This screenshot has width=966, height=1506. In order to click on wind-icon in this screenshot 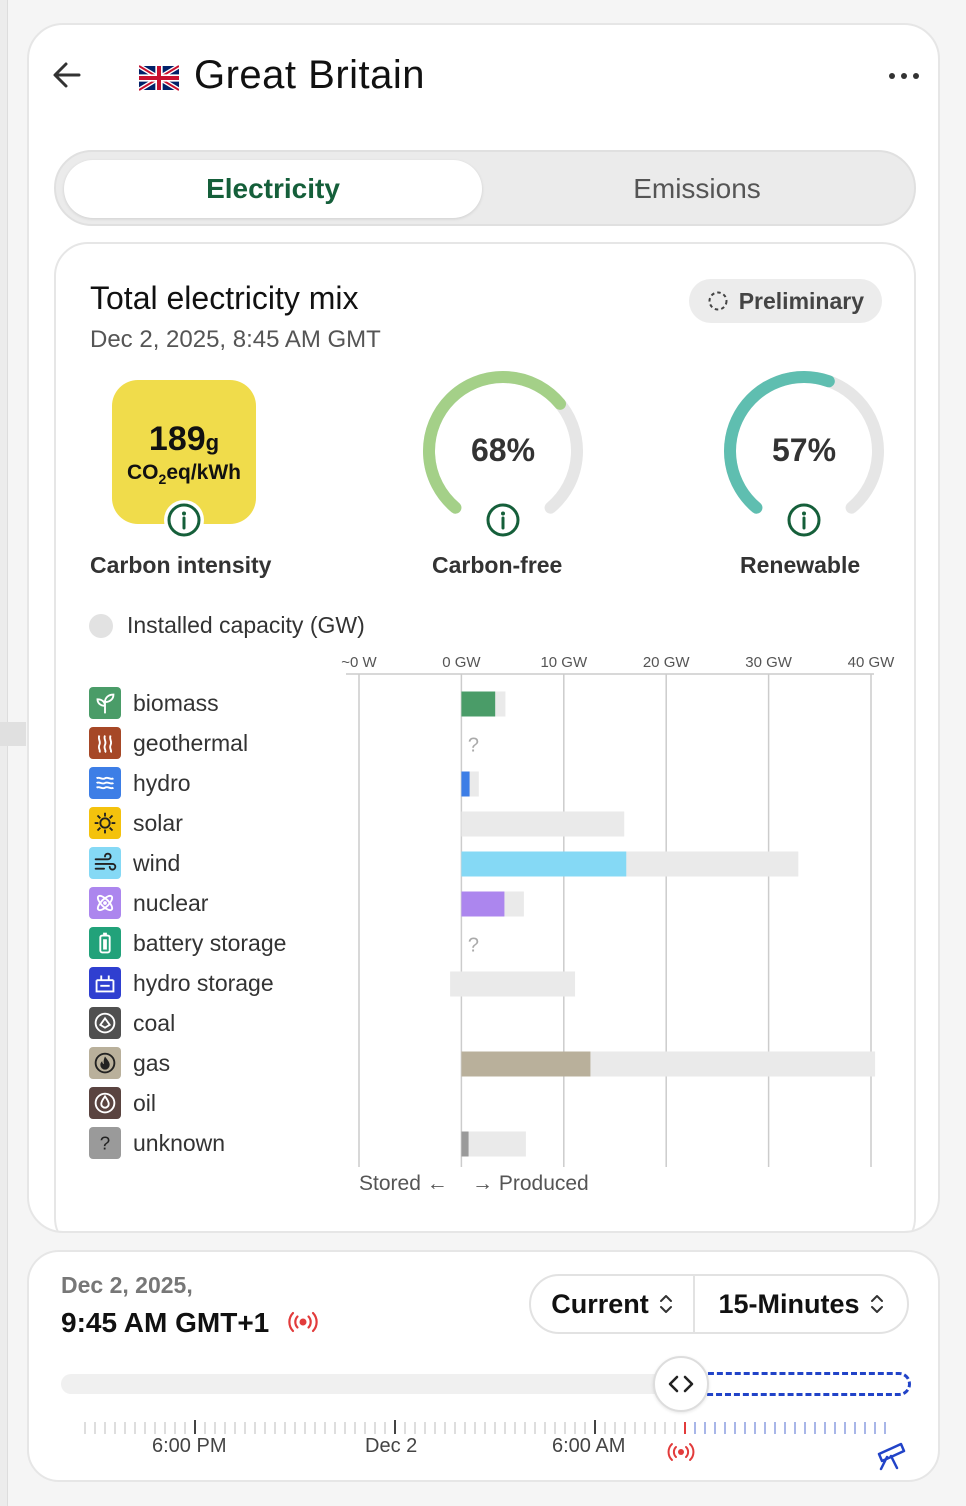, I will do `click(105, 863)`.